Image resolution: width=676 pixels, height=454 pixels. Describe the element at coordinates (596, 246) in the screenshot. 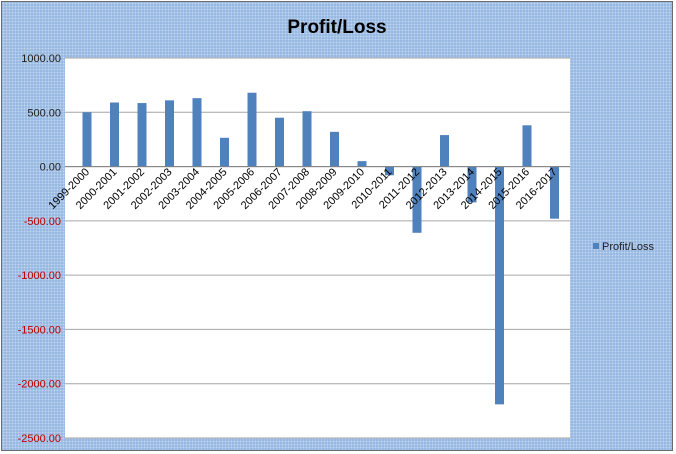

I see `legend-swatch` at that location.